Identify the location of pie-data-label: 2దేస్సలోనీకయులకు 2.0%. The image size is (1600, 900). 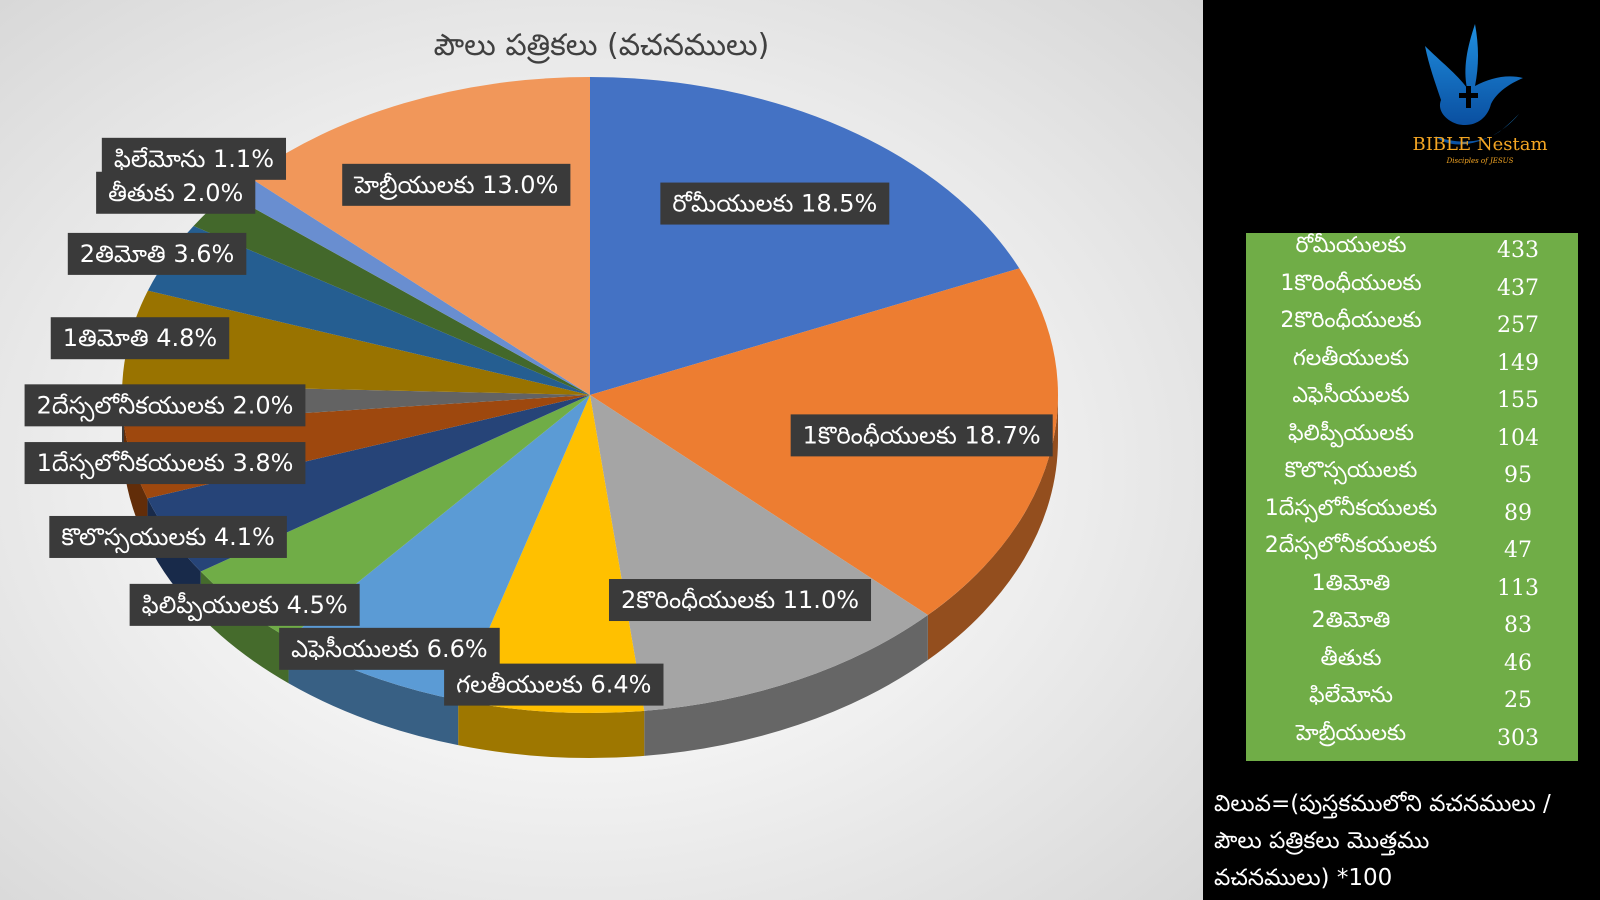
(165, 405).